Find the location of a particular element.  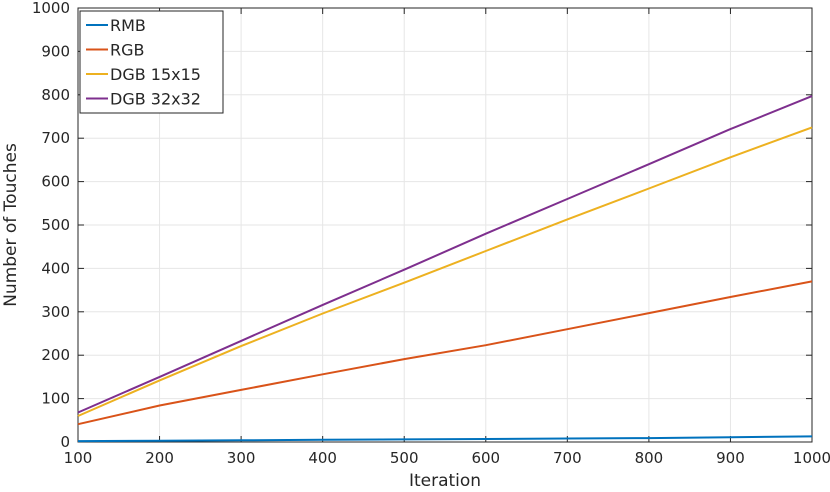

y-tick-label: 600 is located at coordinates (55, 182).